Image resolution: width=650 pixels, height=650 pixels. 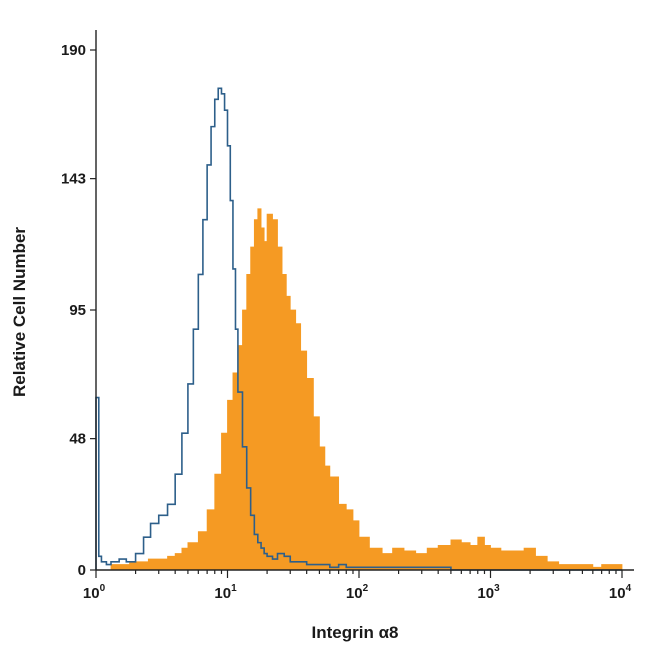 What do you see at coordinates (355, 632) in the screenshot?
I see `x-axis-title: Integrin α8` at bounding box center [355, 632].